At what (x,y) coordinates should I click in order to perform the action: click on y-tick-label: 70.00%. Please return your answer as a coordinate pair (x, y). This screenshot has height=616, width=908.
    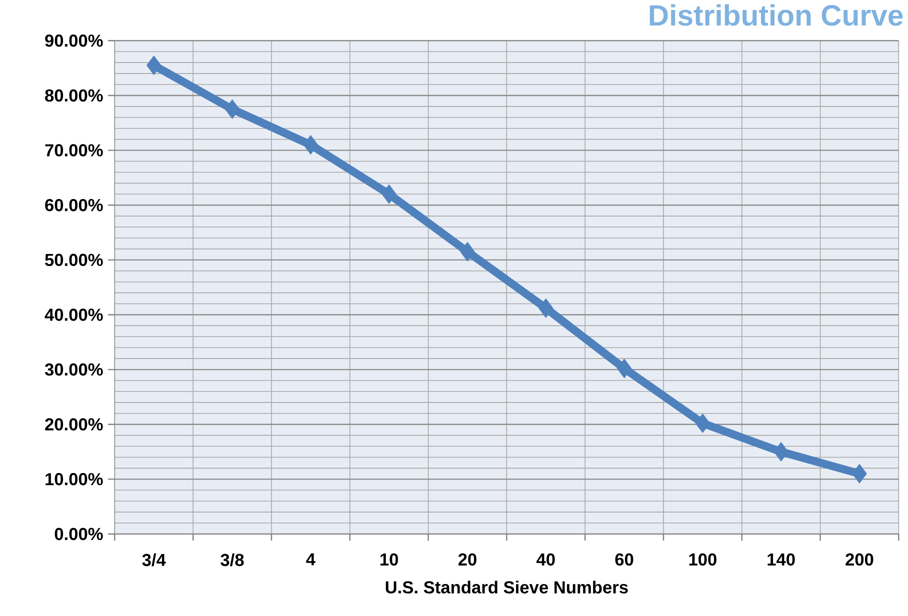
    Looking at the image, I should click on (74, 150).